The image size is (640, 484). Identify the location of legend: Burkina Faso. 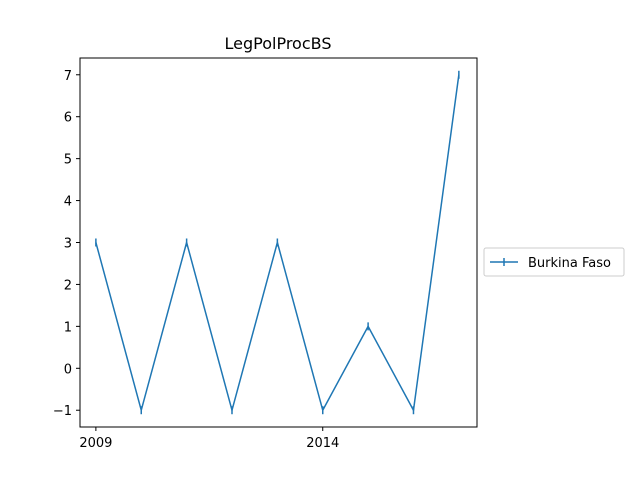
(554, 262).